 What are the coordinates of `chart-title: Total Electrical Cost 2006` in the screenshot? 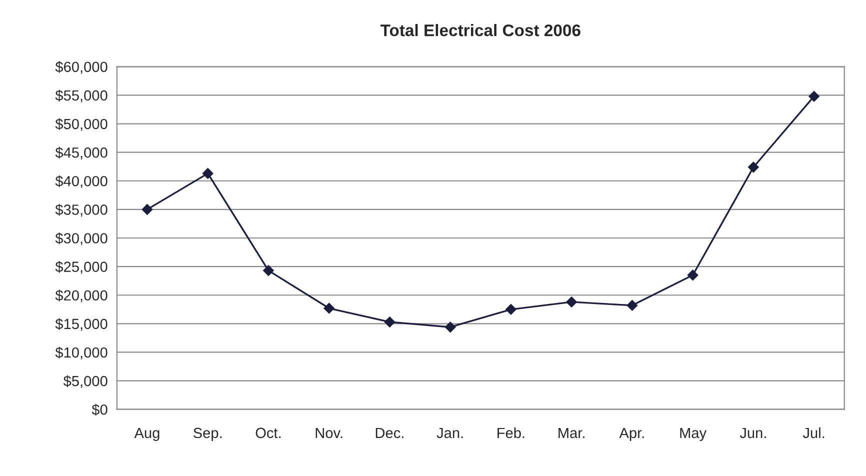 It's located at (480, 30).